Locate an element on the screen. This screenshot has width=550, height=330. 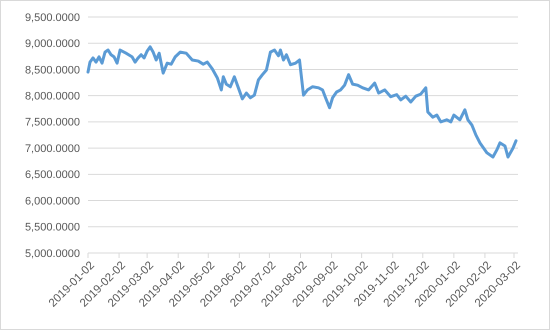
y-tick-label: 9,000.0000 is located at coordinates (52, 44).